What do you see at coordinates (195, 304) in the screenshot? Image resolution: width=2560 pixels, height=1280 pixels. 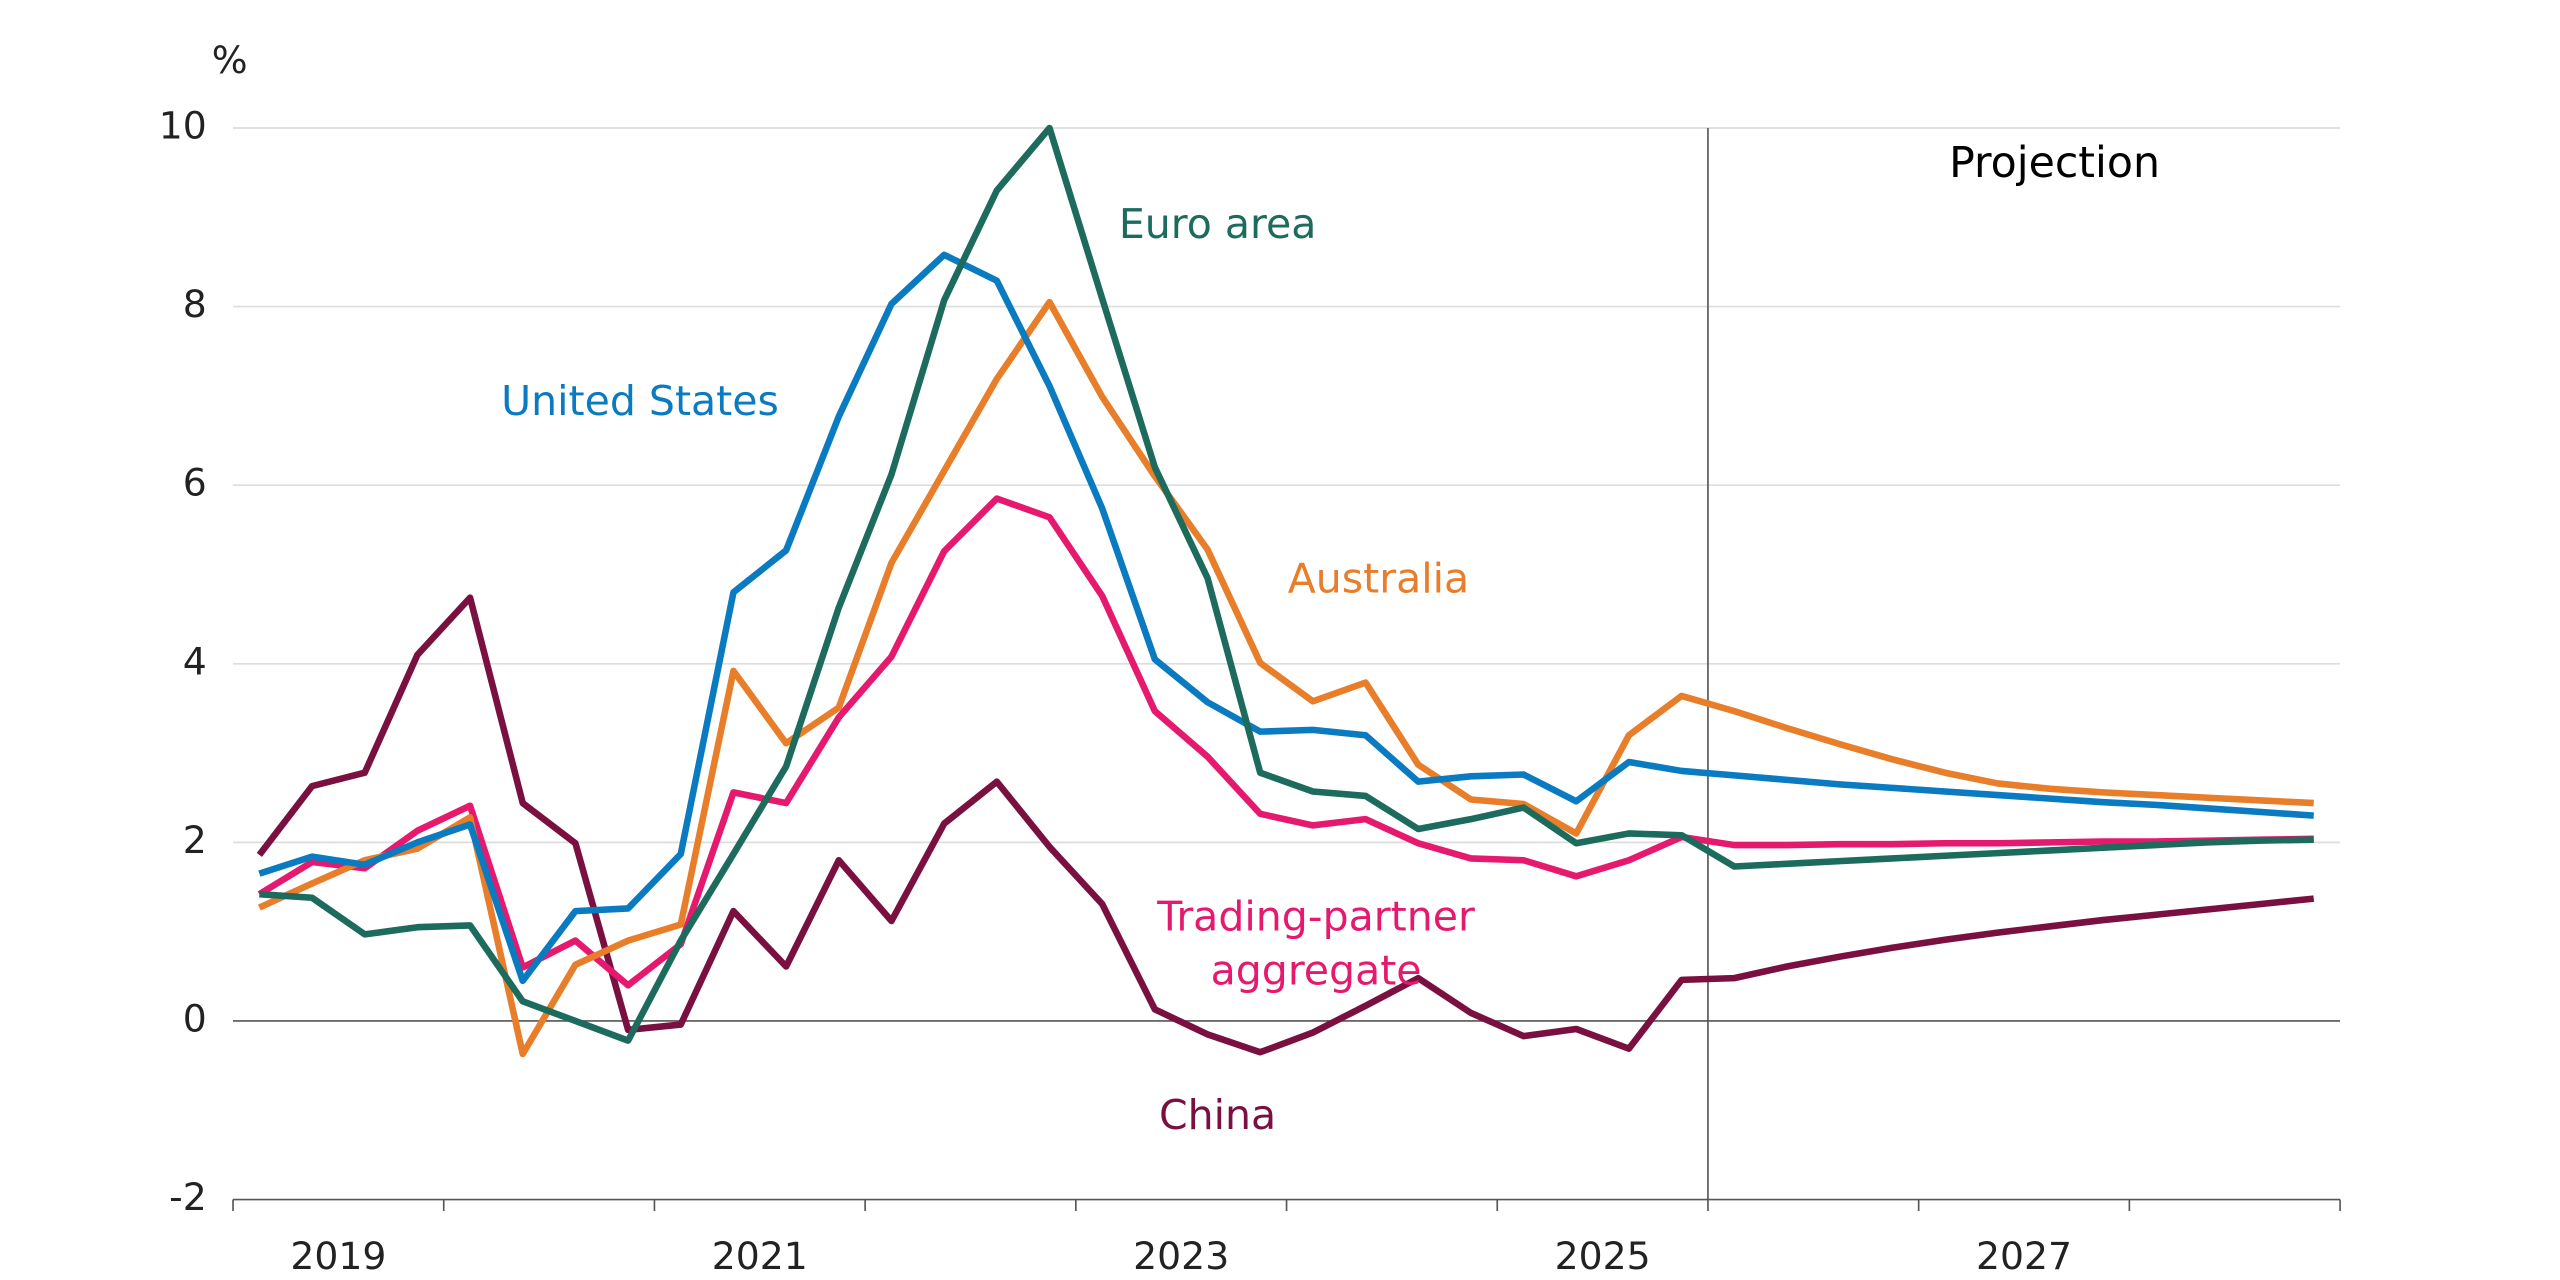 I see `y-tick-label: 8` at bounding box center [195, 304].